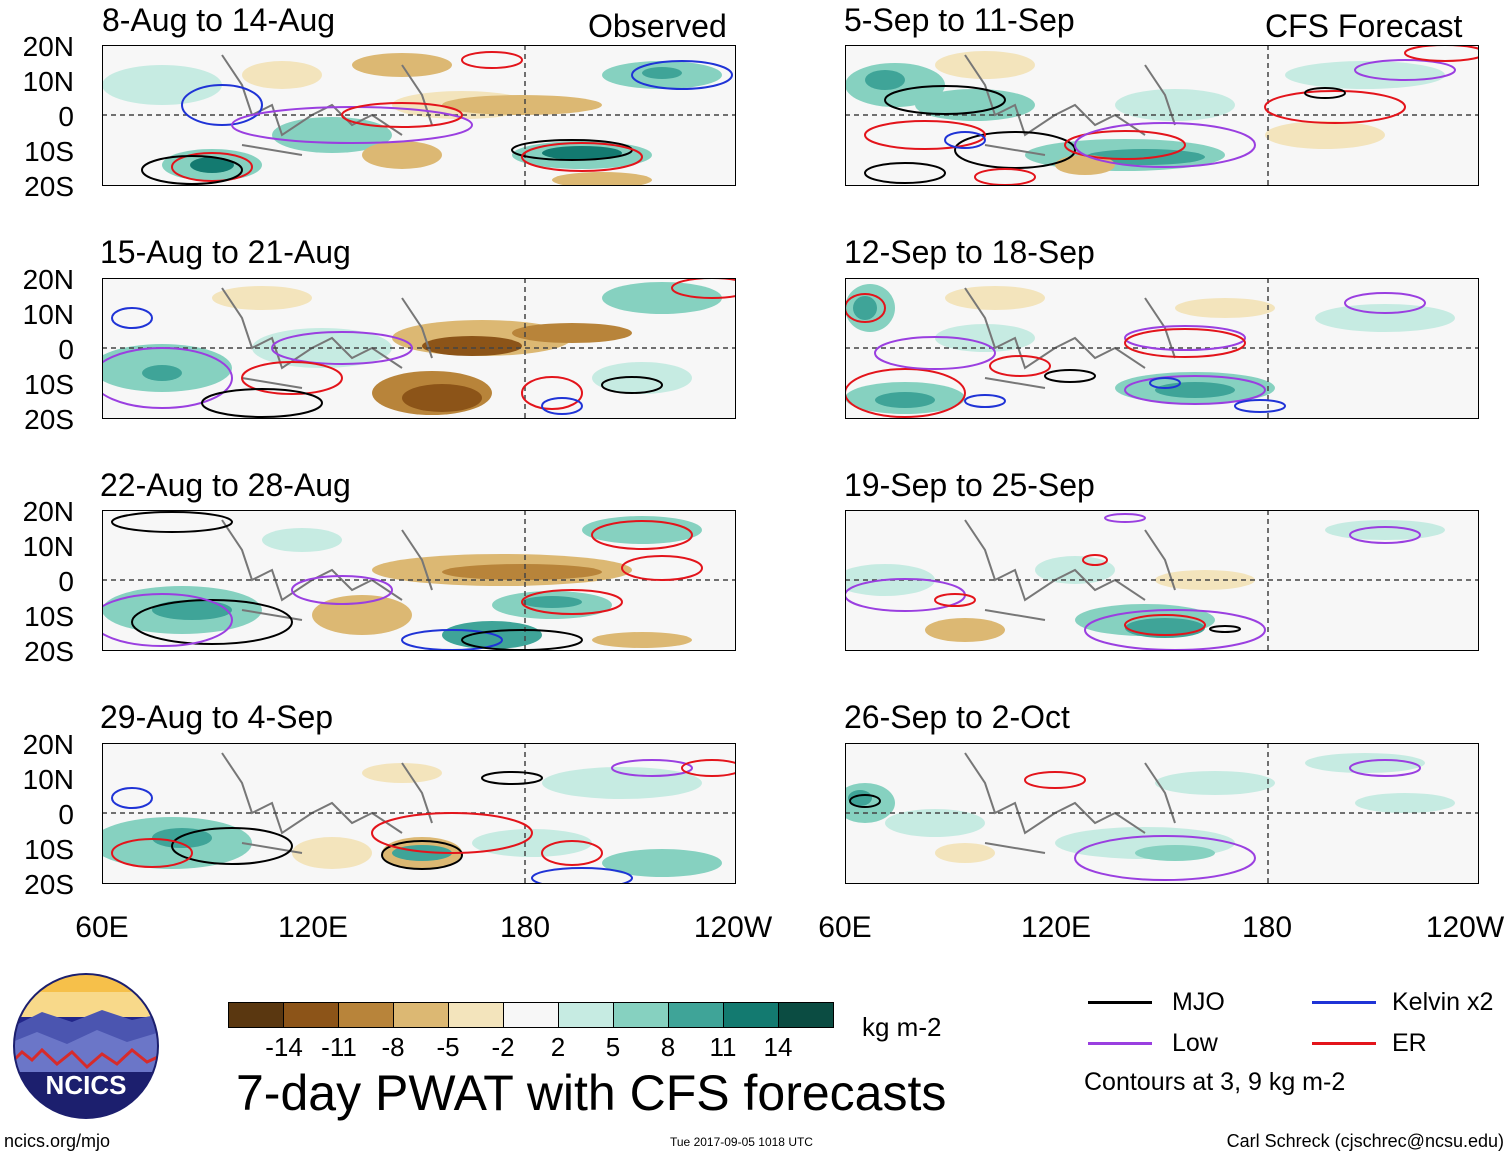 The height and width of the screenshot is (1158, 1510). Describe the element at coordinates (591, 1093) in the screenshot. I see `main-title: 7-day PWAT with CFS forecasts` at that location.